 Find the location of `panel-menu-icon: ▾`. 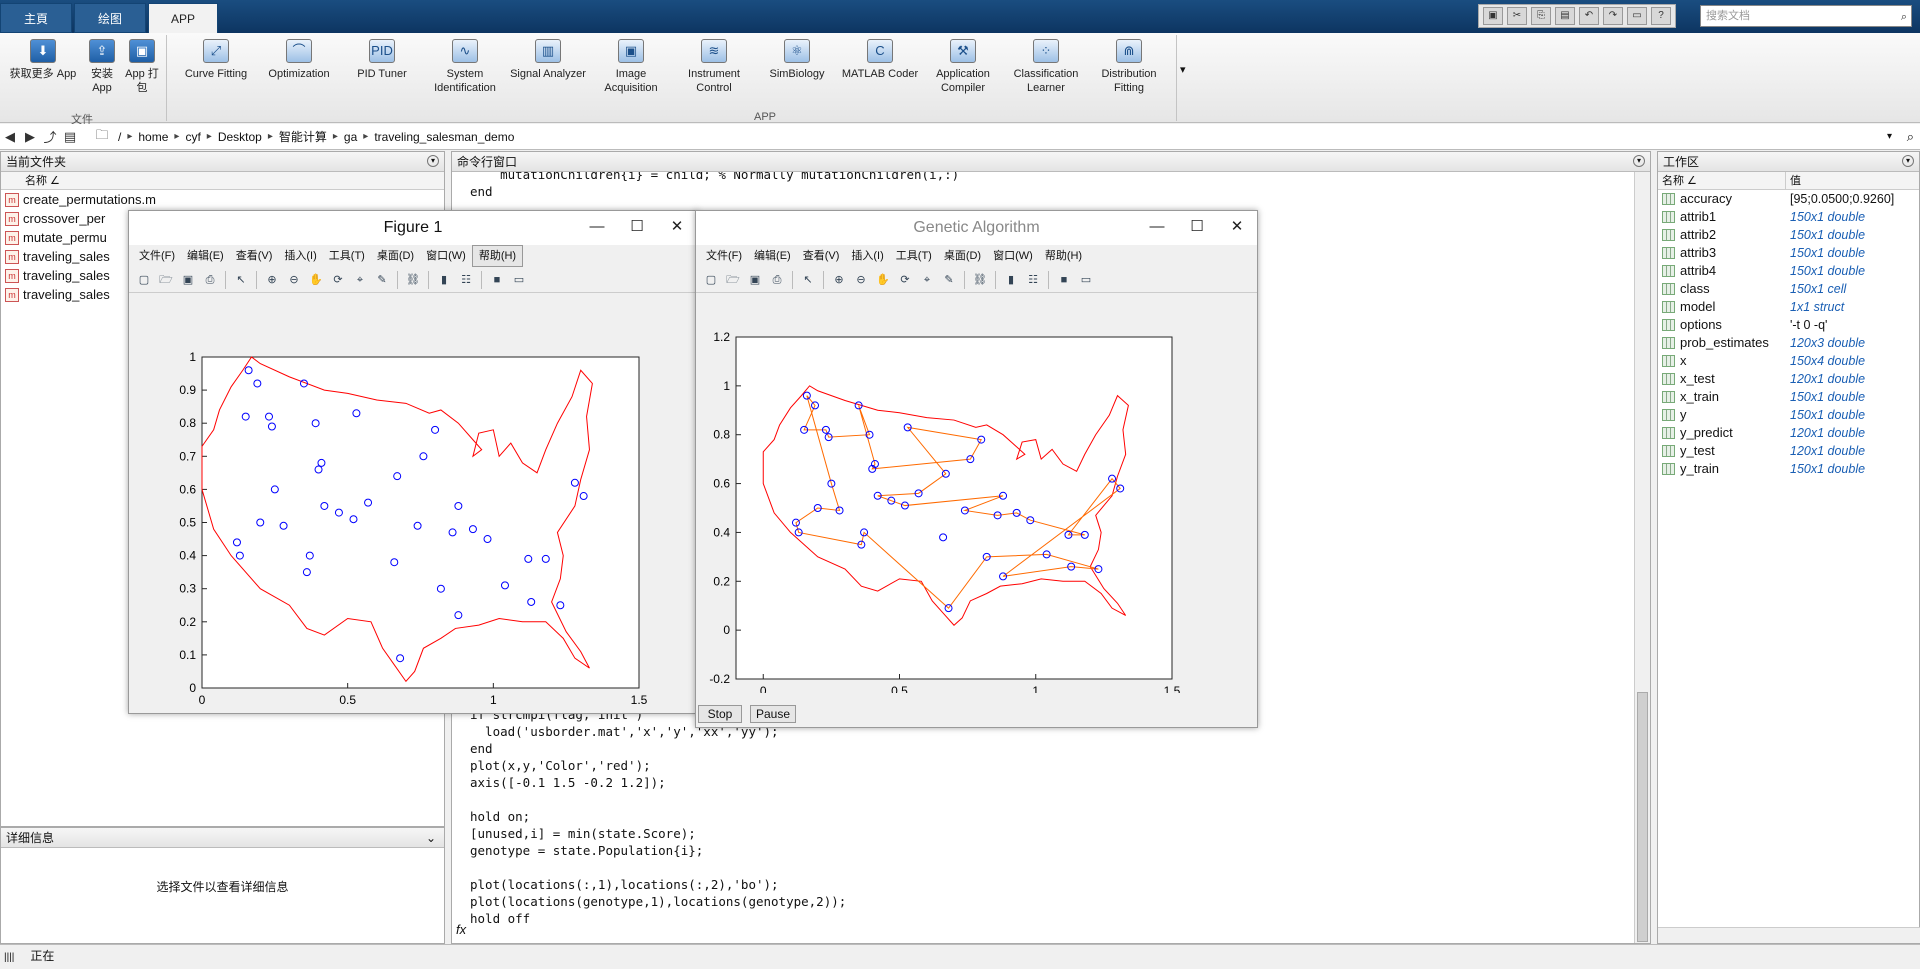

panel-menu-icon: ▾ is located at coordinates (1639, 161).